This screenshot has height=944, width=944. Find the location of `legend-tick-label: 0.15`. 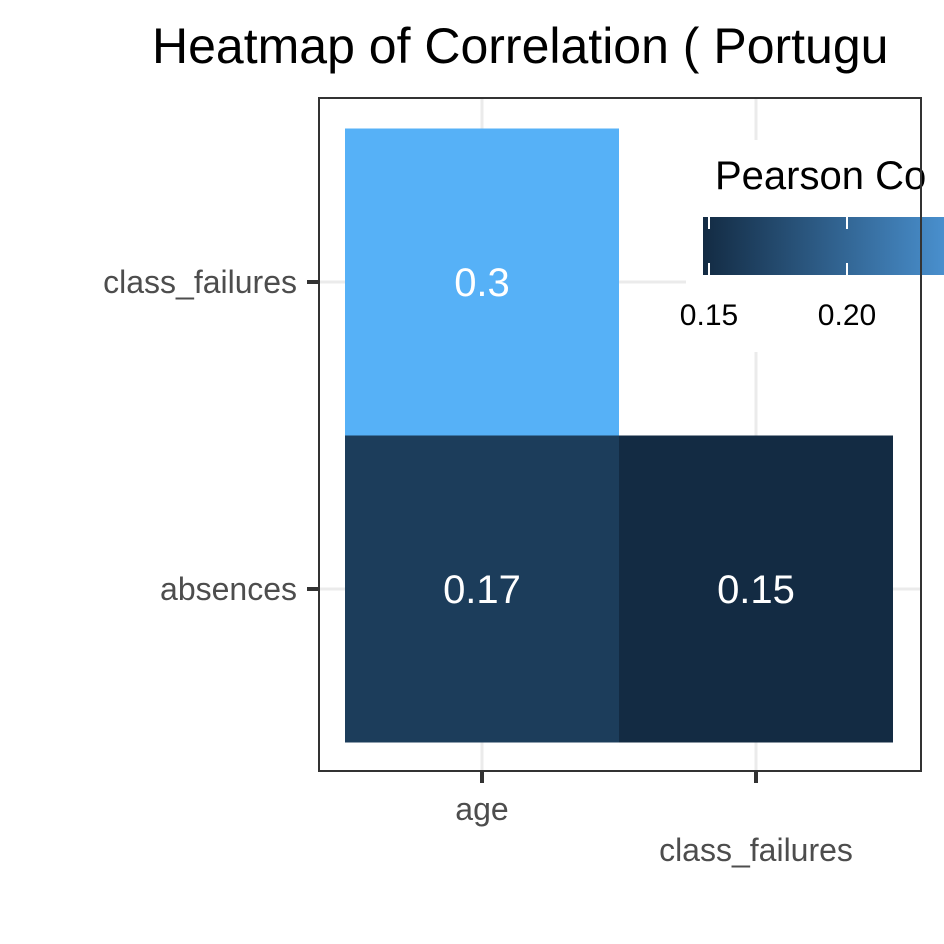

legend-tick-label: 0.15 is located at coordinates (709, 315).